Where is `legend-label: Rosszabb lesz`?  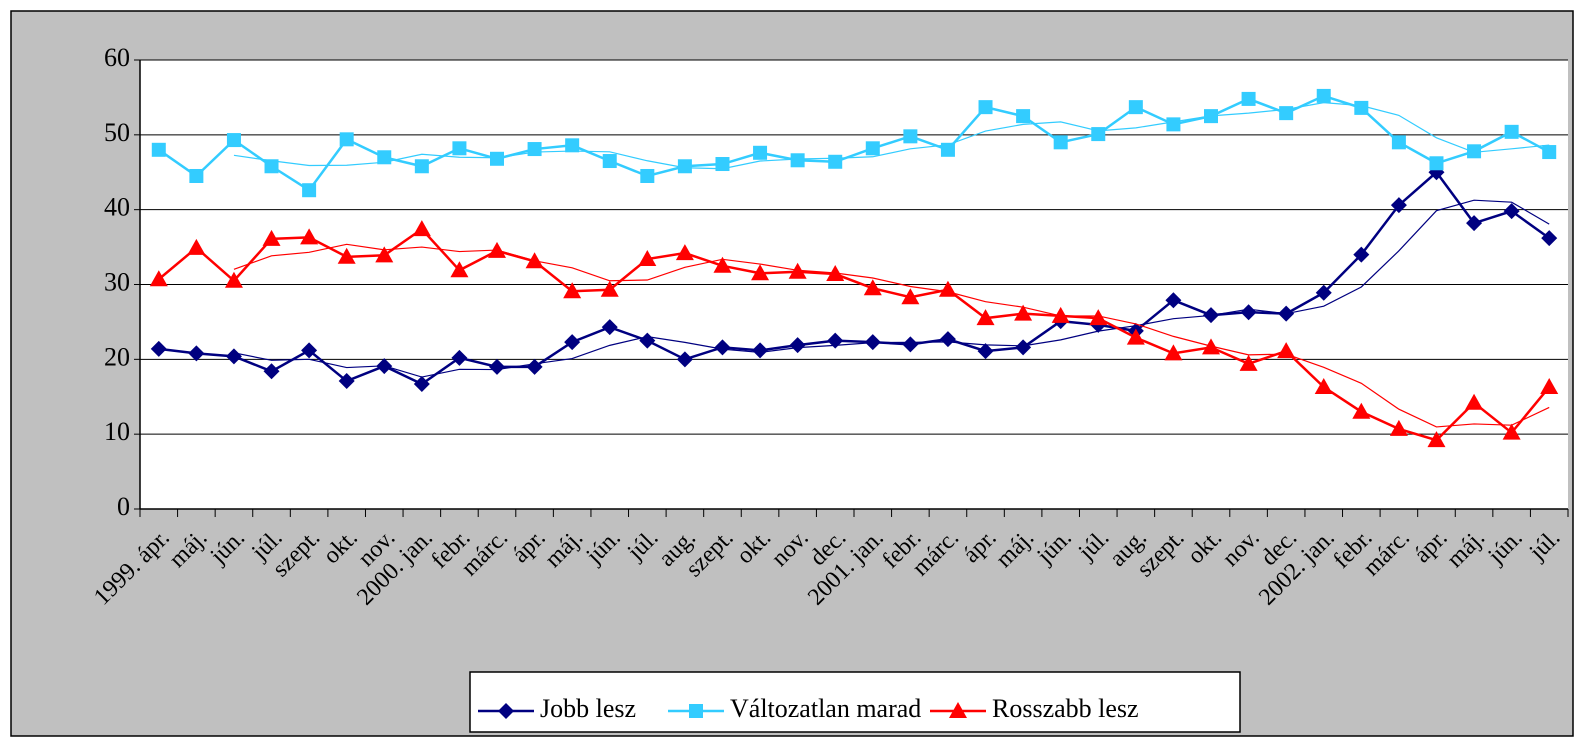
legend-label: Rosszabb lesz is located at coordinates (1065, 708).